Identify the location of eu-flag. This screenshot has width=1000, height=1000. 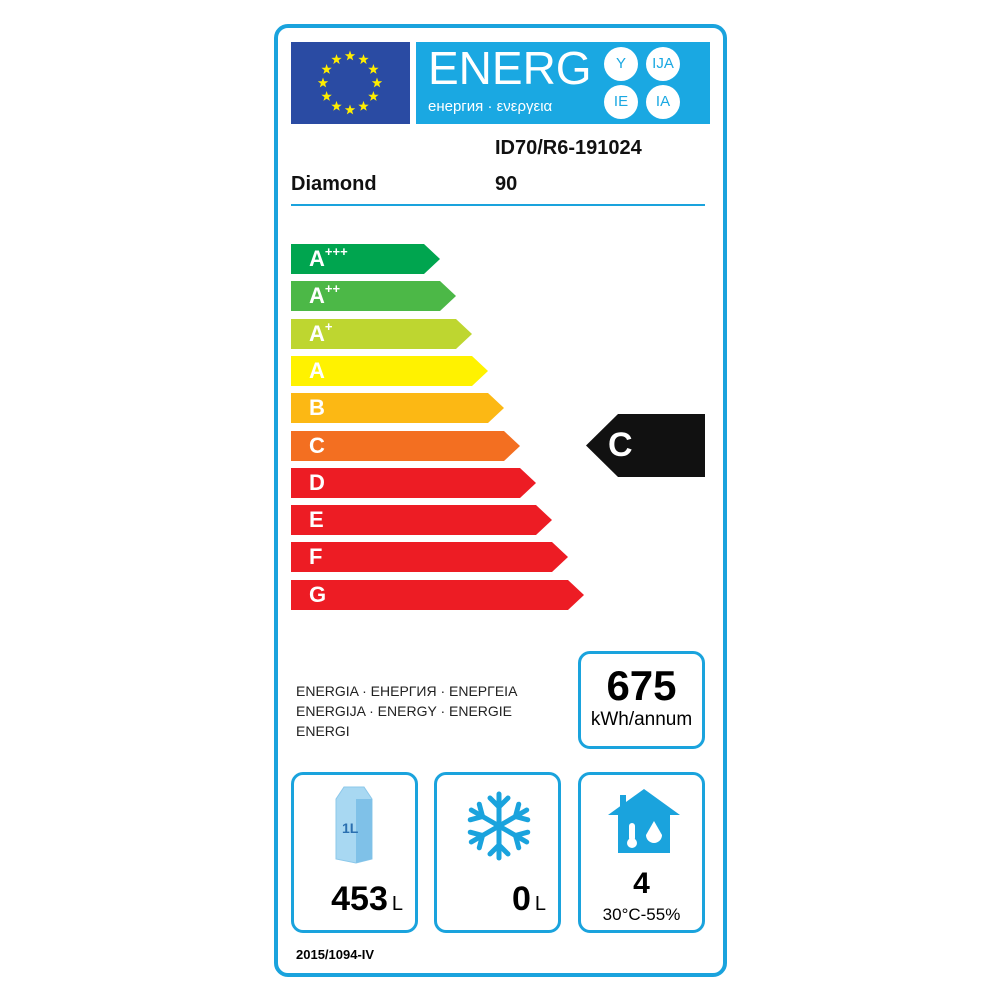
(350, 83).